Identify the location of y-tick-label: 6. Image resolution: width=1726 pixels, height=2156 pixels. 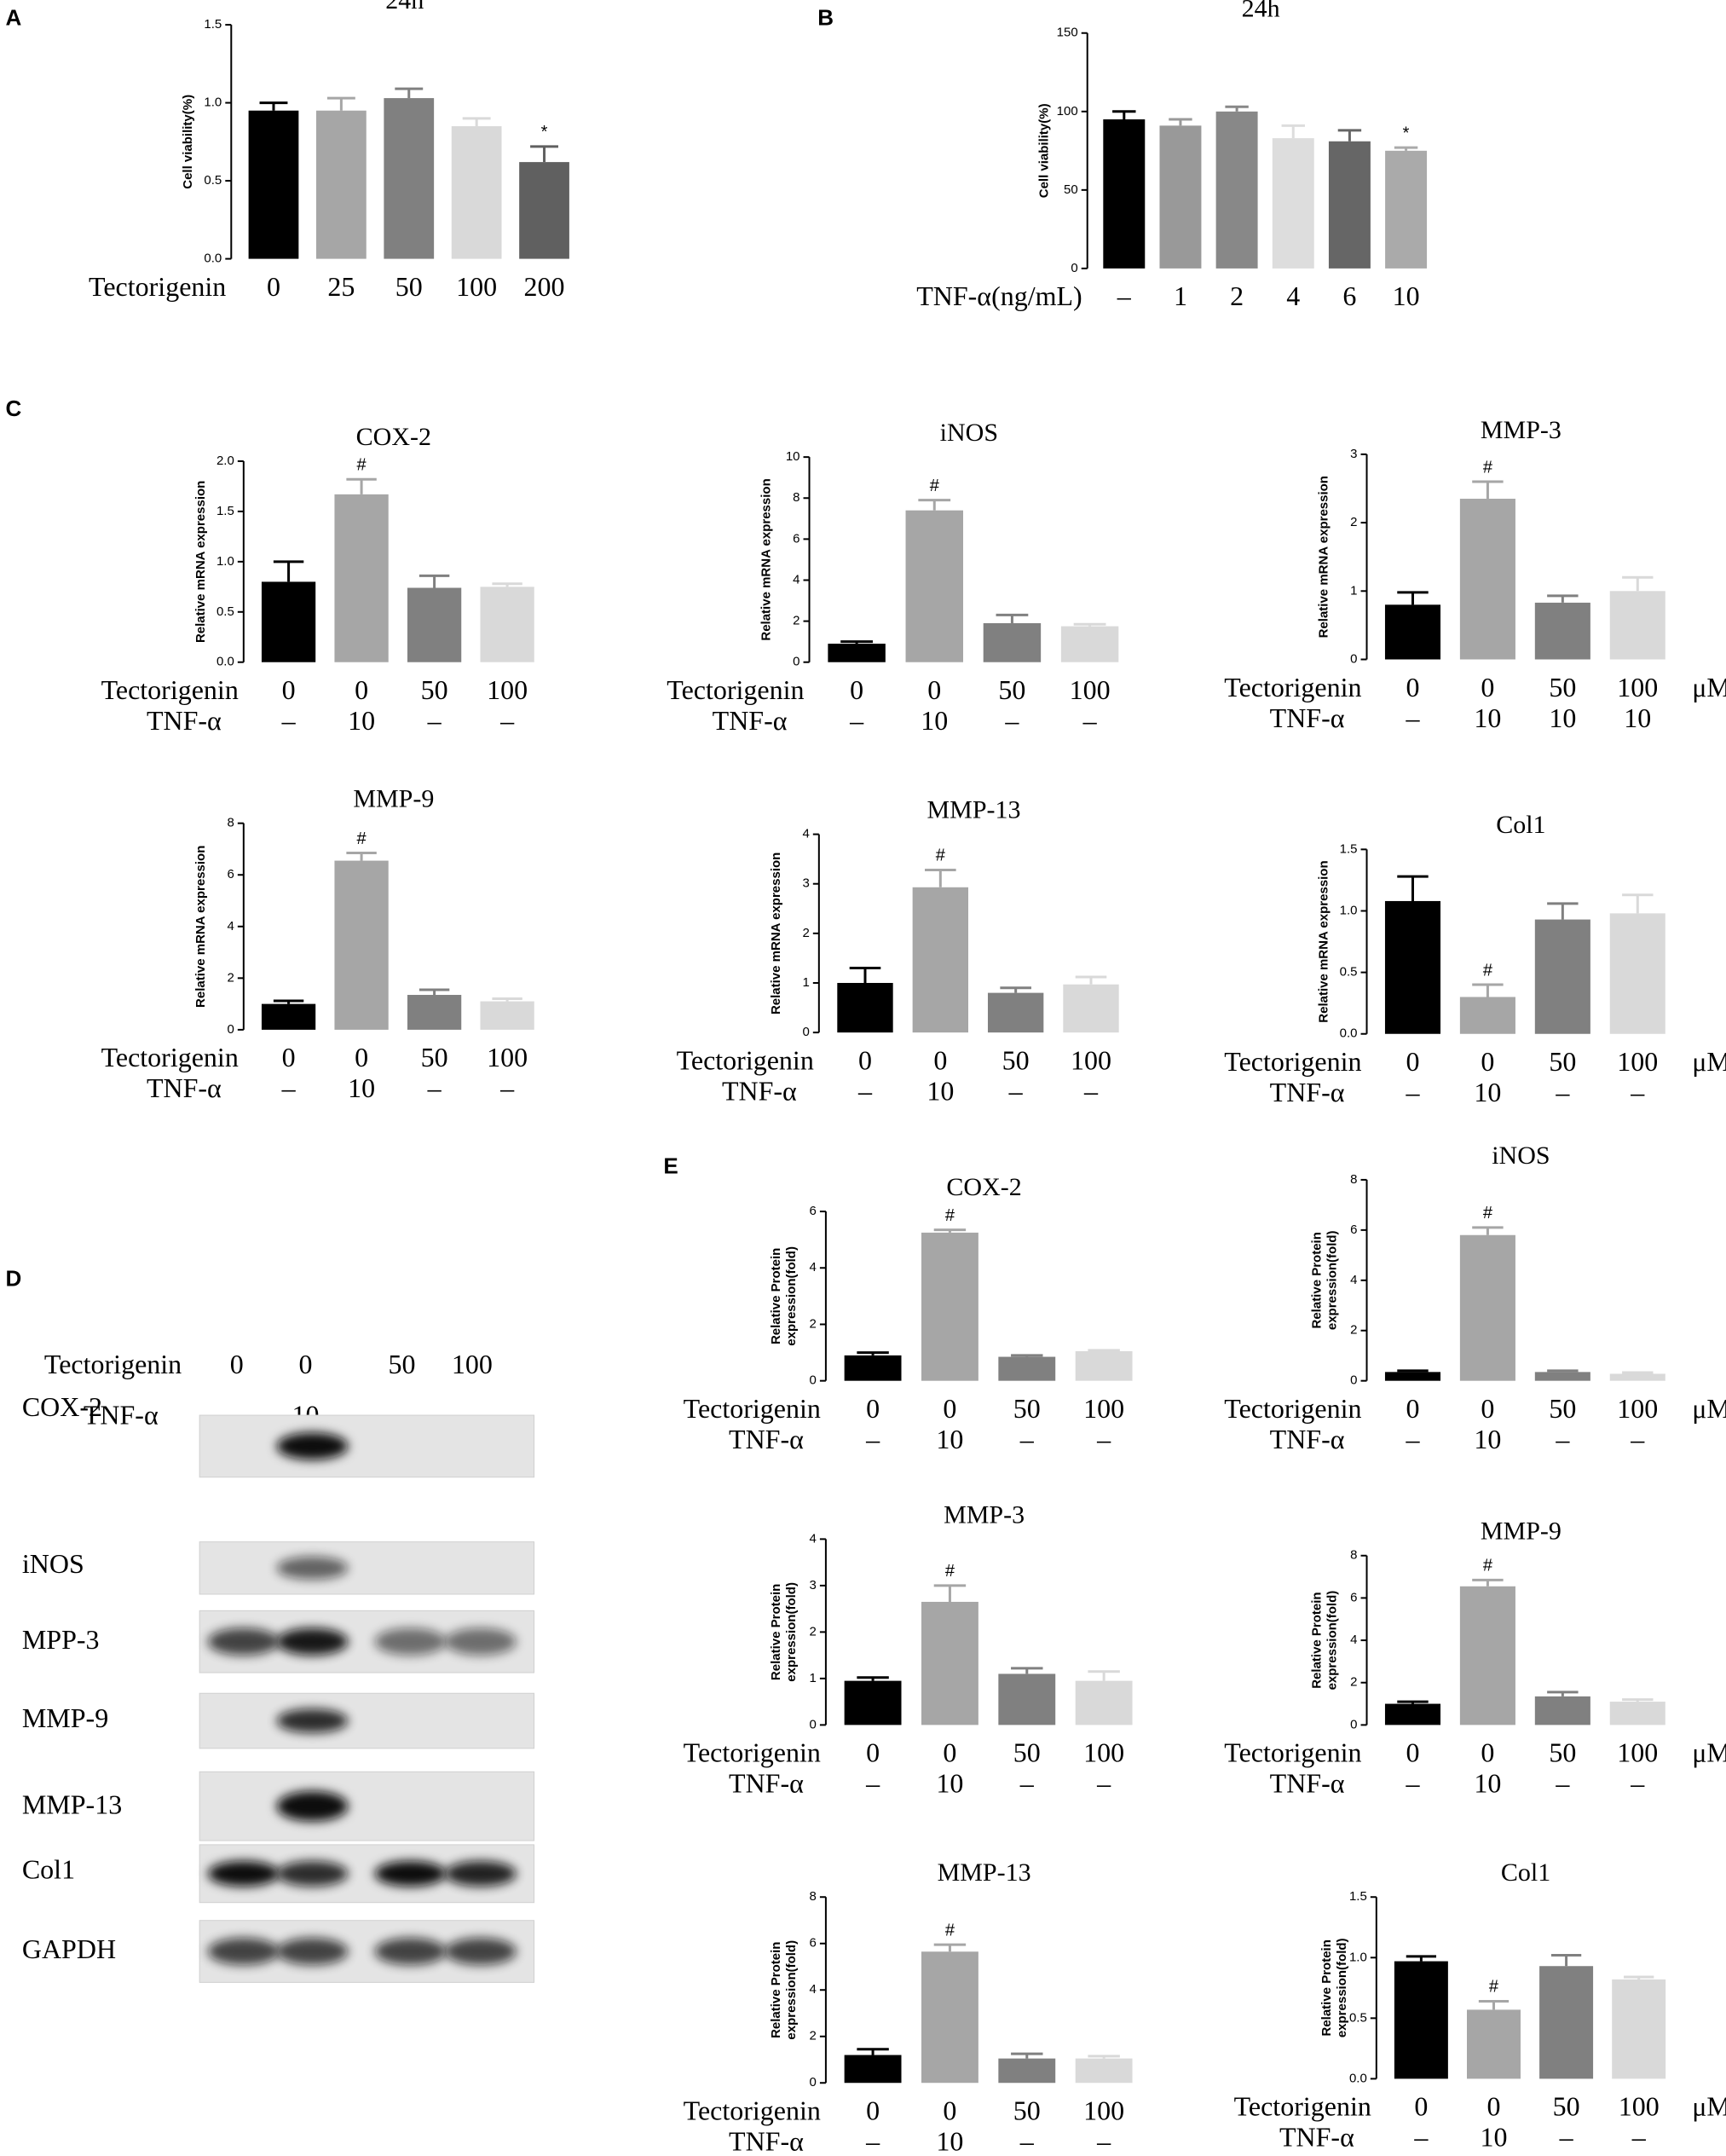
(813, 1211).